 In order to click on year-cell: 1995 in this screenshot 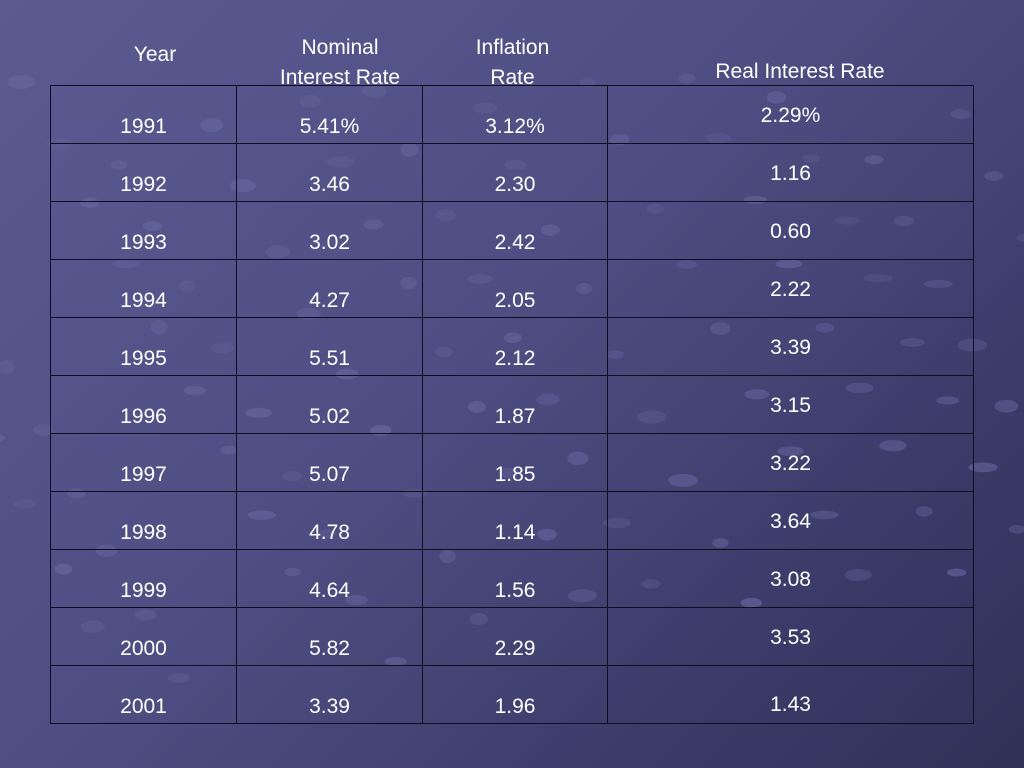, I will do `click(143, 346)`.